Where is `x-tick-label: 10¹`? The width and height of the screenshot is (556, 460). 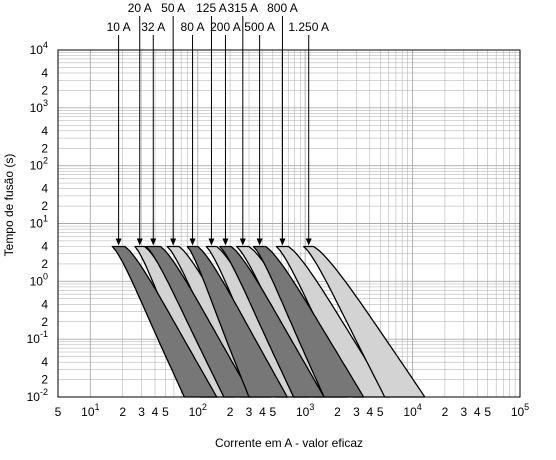
x-tick-label: 10¹ is located at coordinates (90, 410).